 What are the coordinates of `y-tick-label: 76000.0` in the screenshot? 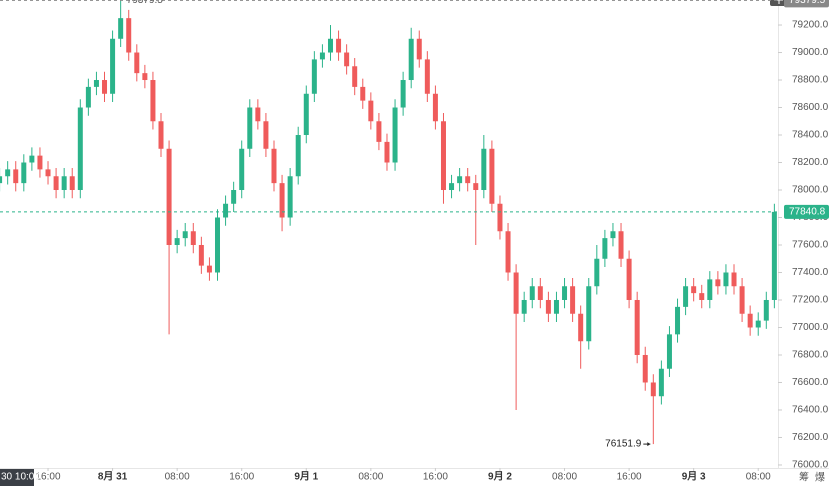 It's located at (810, 465).